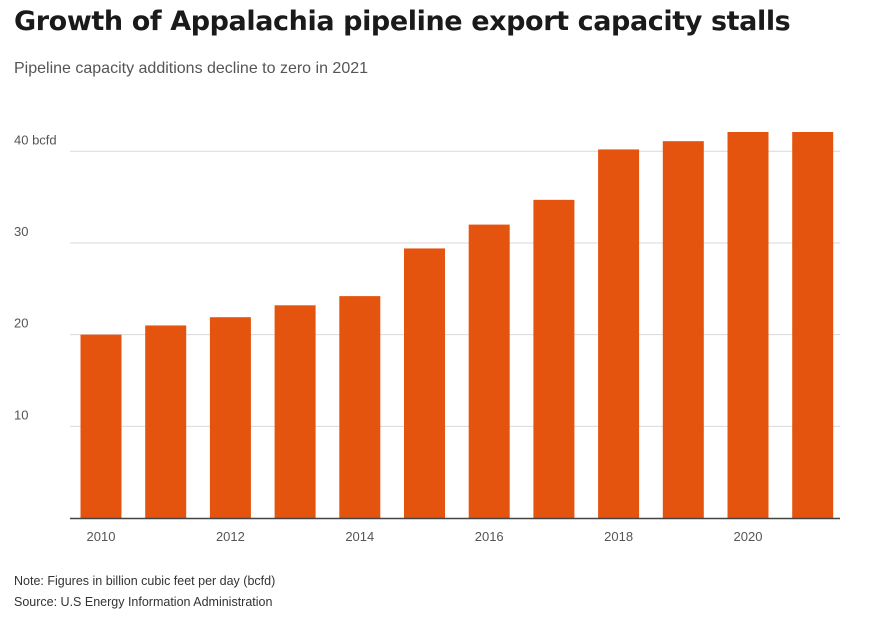 The image size is (889, 617). I want to click on bar-2010, so click(101, 426).